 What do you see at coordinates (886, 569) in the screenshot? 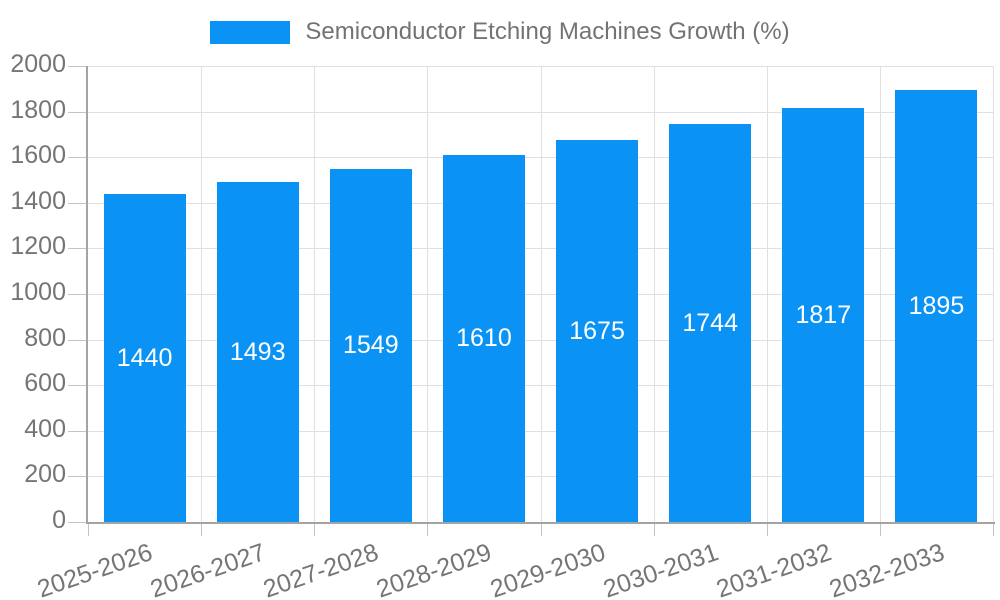
I see `x-tick-label: 2032-2033` at bounding box center [886, 569].